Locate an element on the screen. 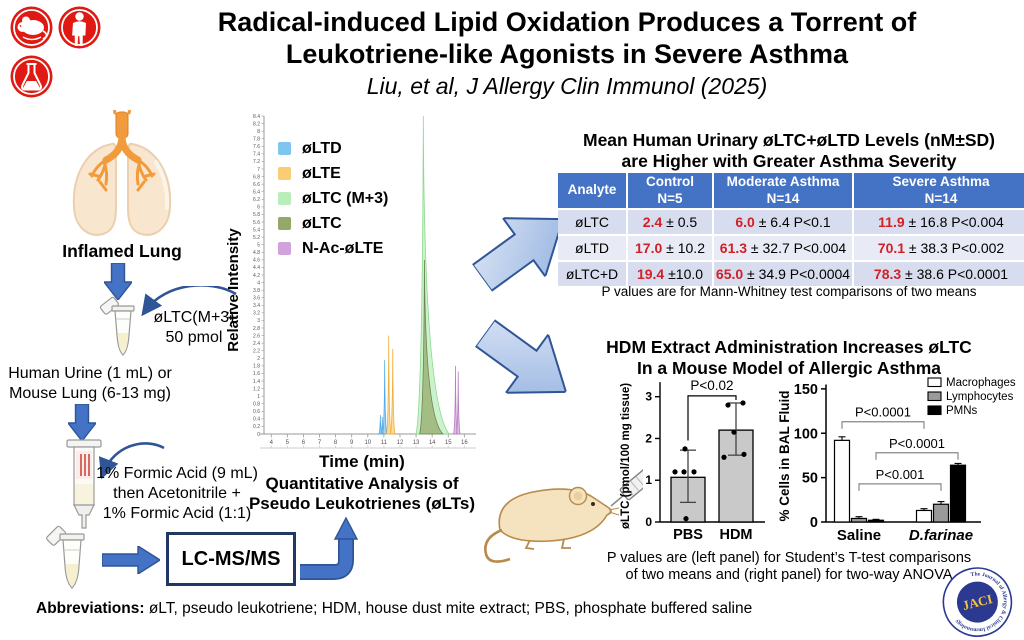 This screenshot has width=1024, height=640. svg-text: HDM is located at coordinates (735, 535).